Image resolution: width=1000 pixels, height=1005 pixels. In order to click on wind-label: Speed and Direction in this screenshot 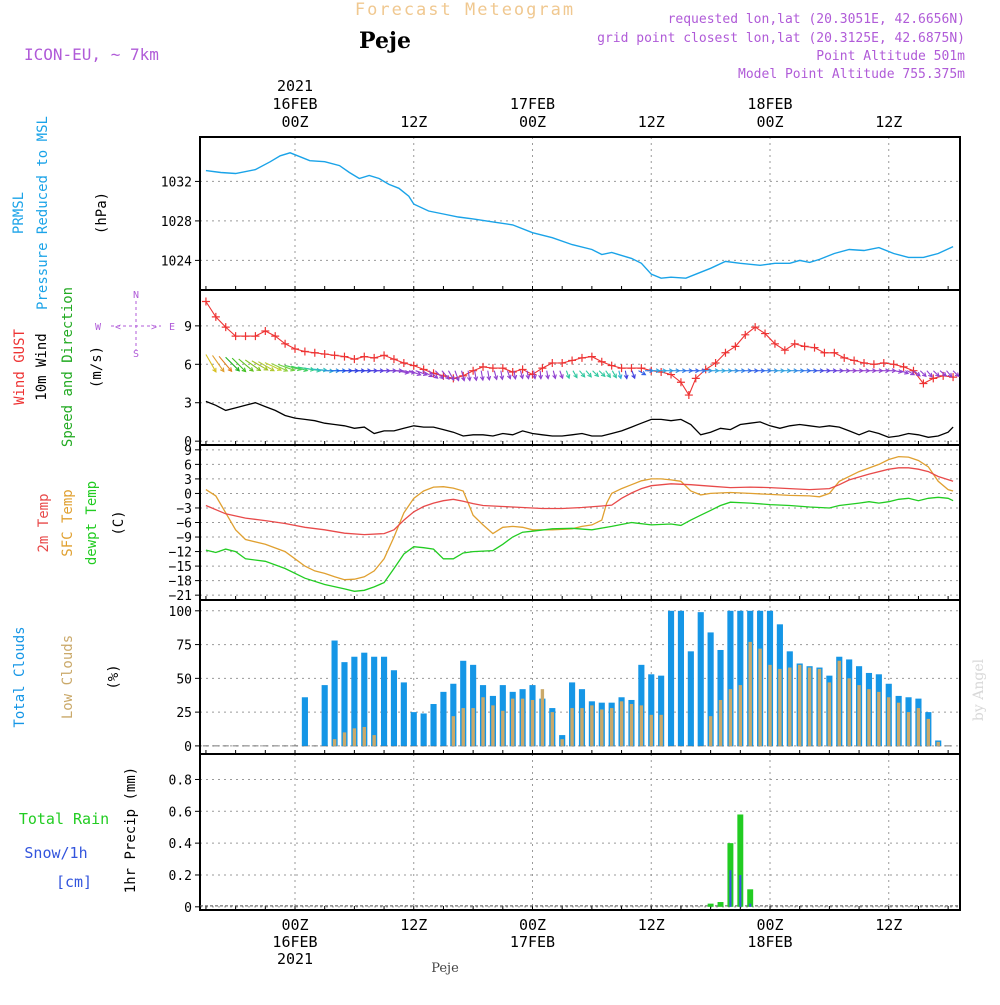, I will do `click(68, 367)`.